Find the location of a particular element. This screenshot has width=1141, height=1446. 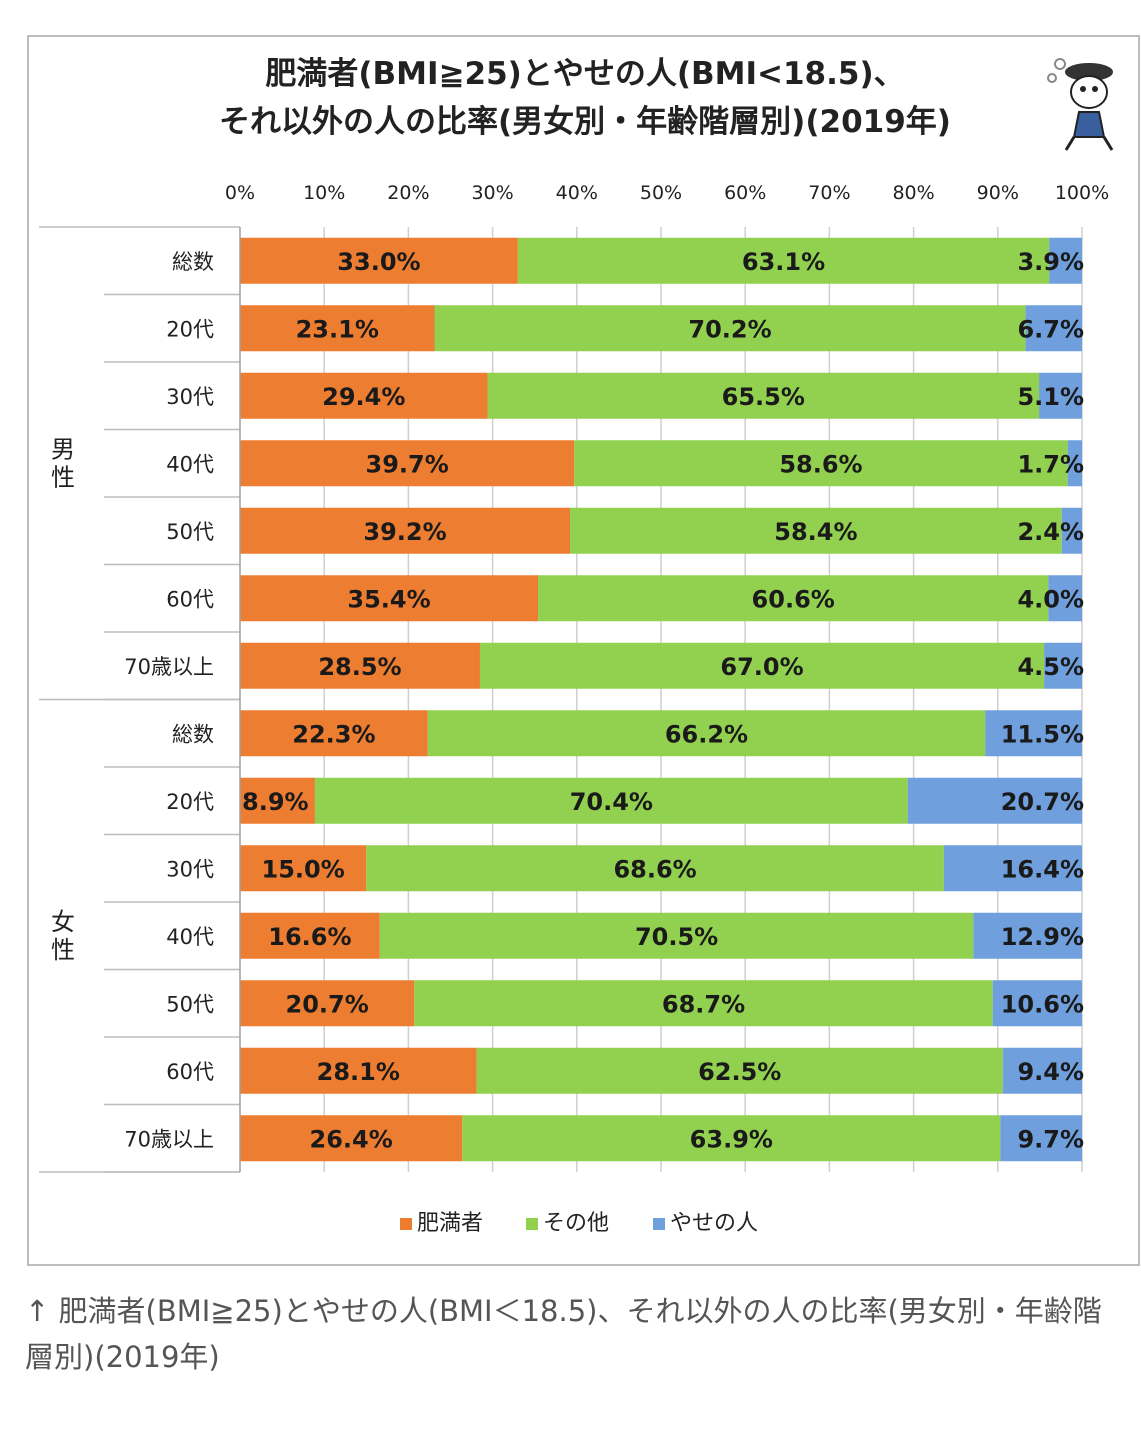

x-tick-label: 20% is located at coordinates (408, 193).